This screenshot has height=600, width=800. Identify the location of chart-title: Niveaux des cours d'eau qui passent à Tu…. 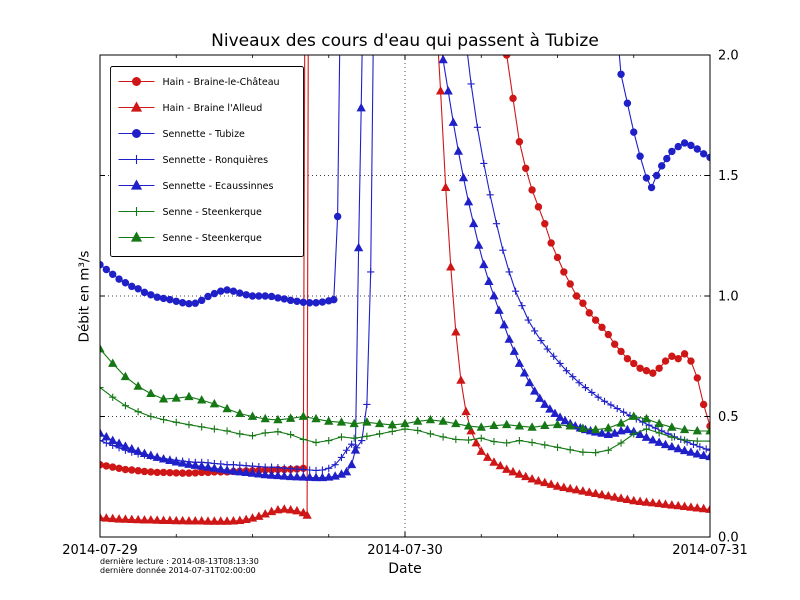
(405, 41).